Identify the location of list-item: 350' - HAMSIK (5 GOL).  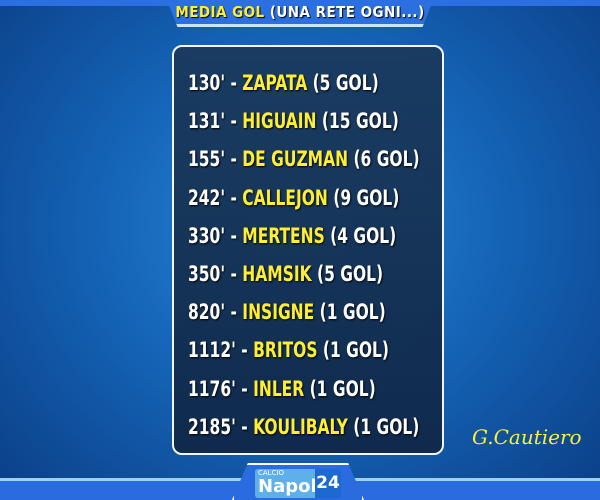
(286, 273).